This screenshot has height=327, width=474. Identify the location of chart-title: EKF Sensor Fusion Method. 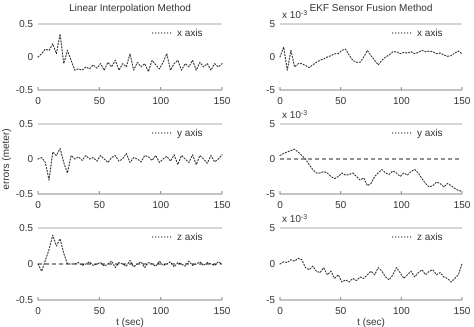
(371, 8).